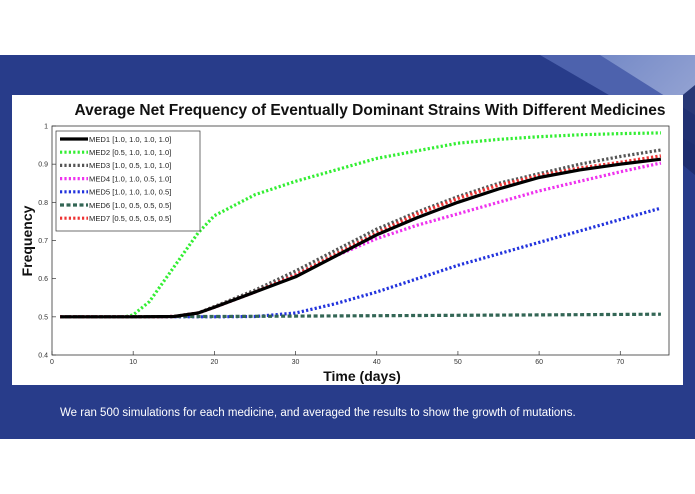  I want to click on y-axis-label: Frequency, so click(27, 240).